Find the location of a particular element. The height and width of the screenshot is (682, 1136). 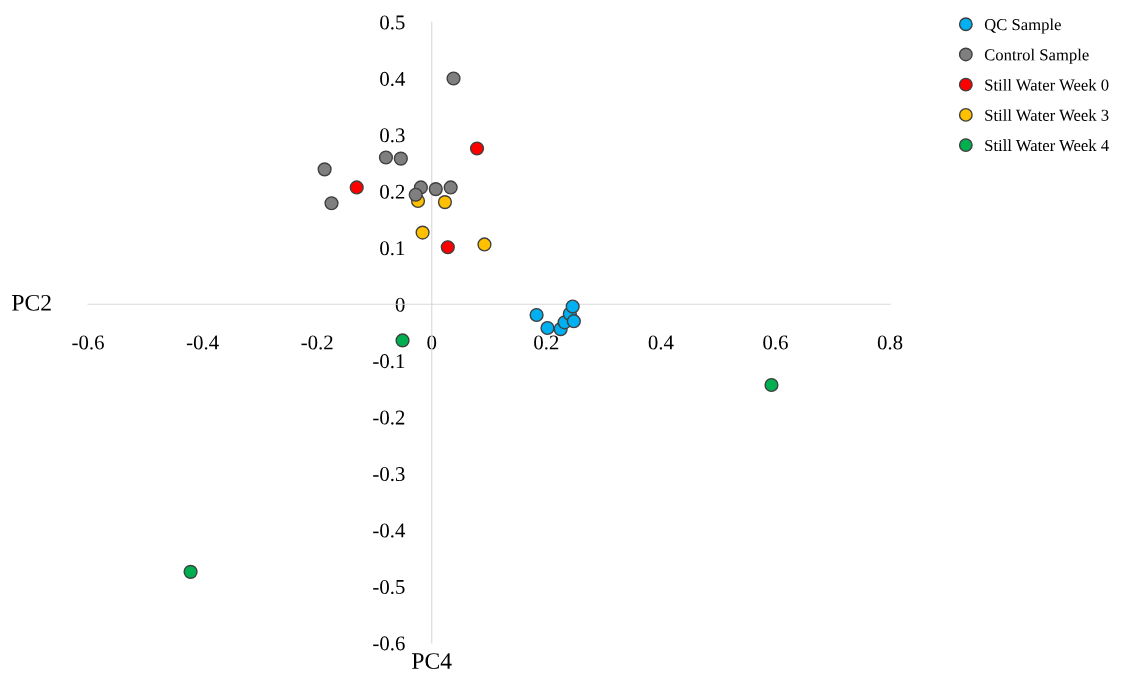

x-tick-label: 0.2 is located at coordinates (546, 342).